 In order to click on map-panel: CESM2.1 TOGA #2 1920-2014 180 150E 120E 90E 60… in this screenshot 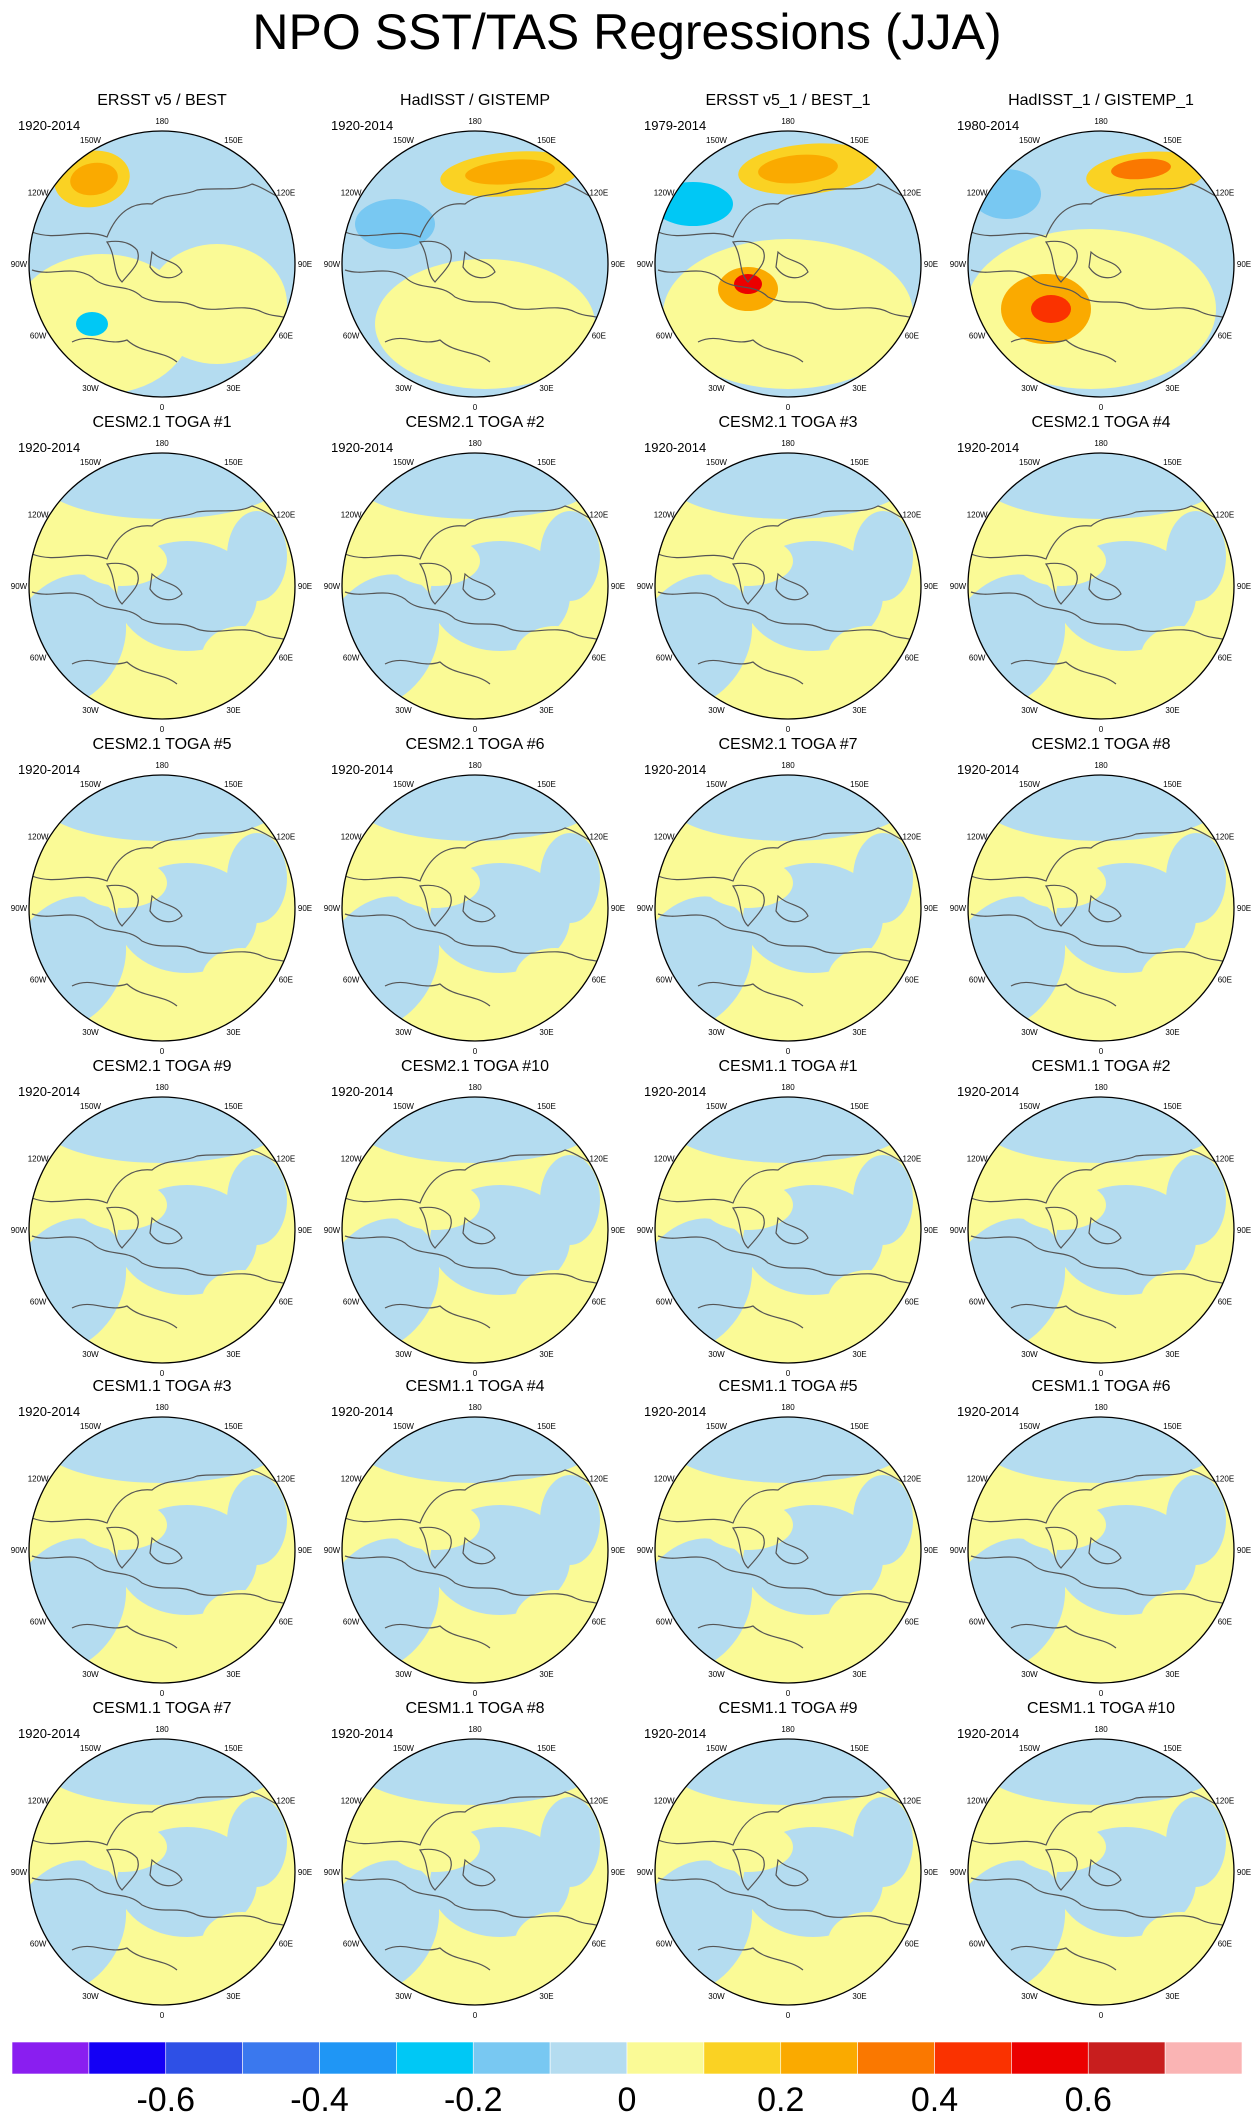, I will do `click(474, 574)`.